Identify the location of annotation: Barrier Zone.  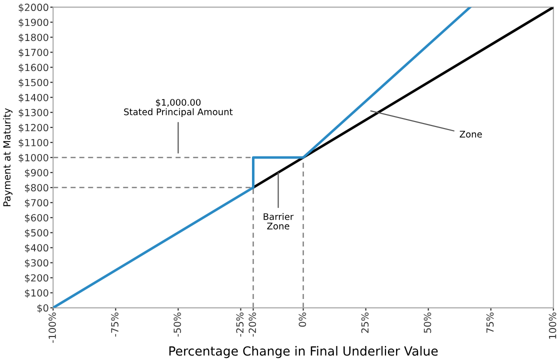
(279, 221).